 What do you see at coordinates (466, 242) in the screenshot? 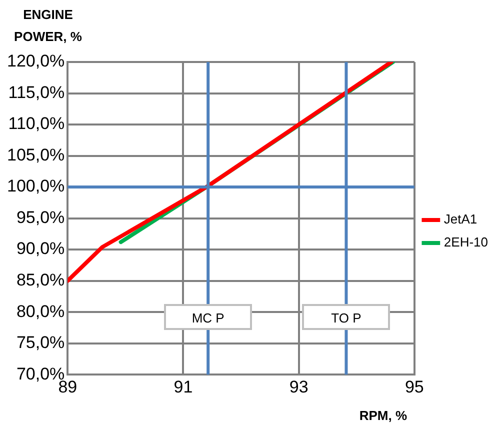
I see `legend-label: 2EH-10` at bounding box center [466, 242].